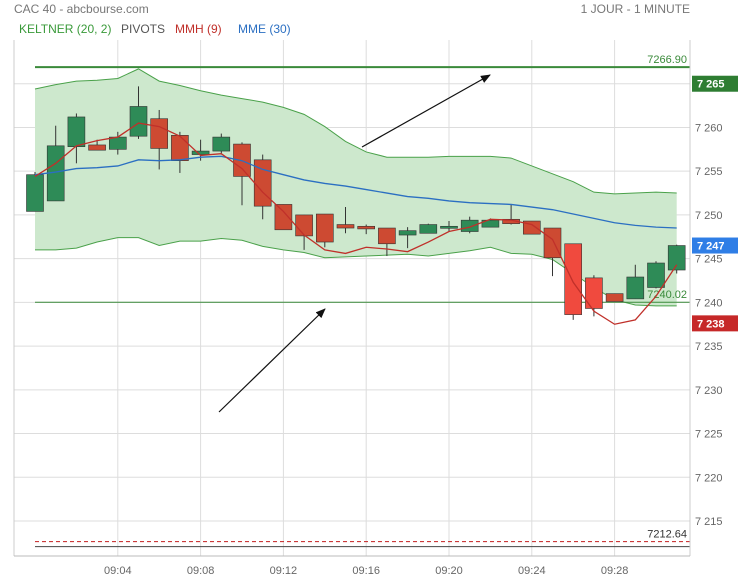 The height and width of the screenshot is (580, 739). I want to click on badge-low: 7 238, so click(715, 323).